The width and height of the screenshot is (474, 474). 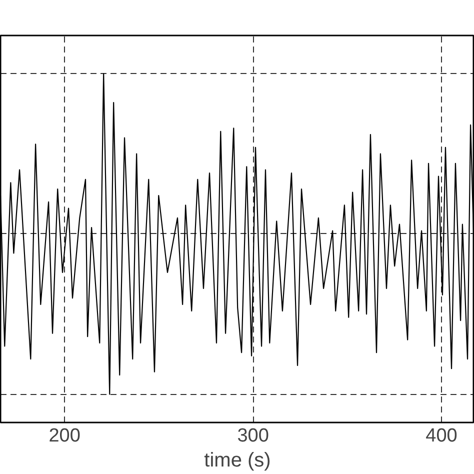 I want to click on x-tick-label: 400, so click(x=442, y=436).